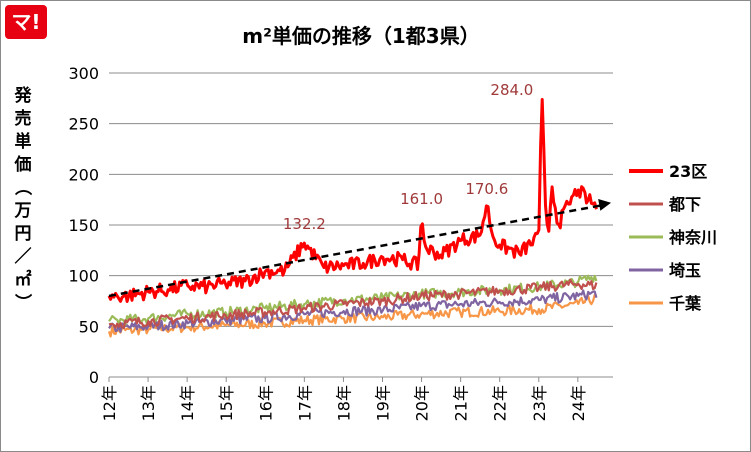  I want to click on data-annotation: 132.2, so click(304, 224).